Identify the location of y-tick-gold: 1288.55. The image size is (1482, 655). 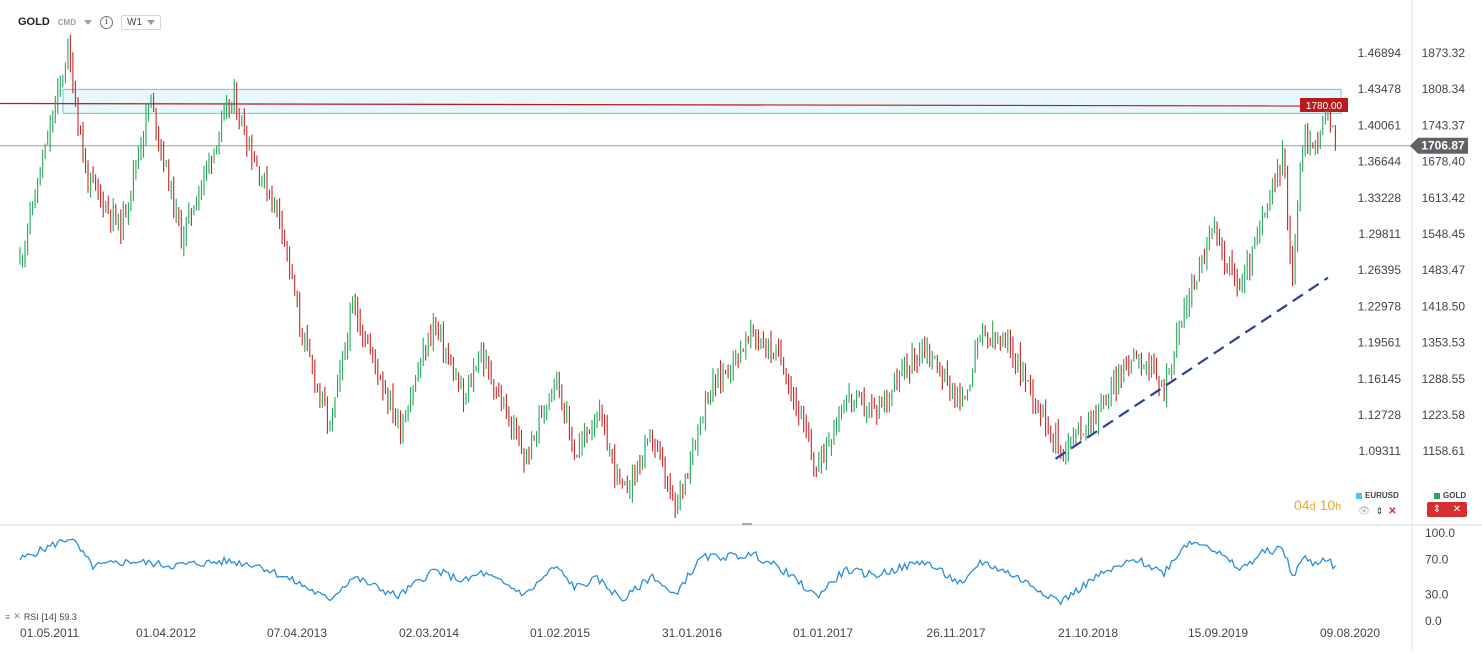
(1444, 379).